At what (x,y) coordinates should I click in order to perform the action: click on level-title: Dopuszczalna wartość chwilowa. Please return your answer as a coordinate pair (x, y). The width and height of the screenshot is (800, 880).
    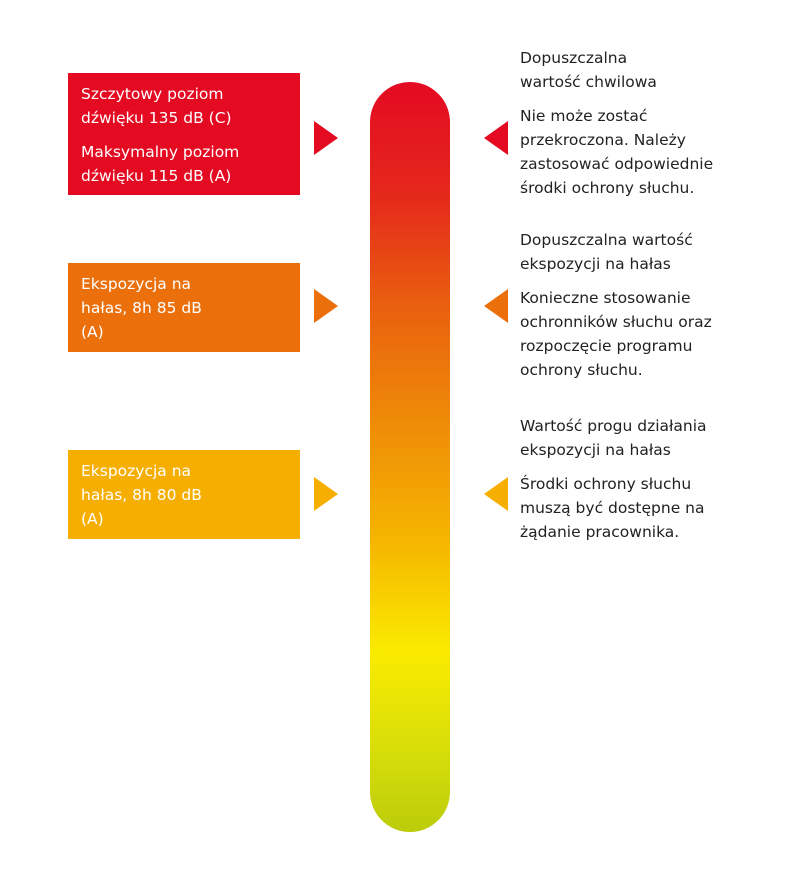
    Looking at the image, I should click on (588, 70).